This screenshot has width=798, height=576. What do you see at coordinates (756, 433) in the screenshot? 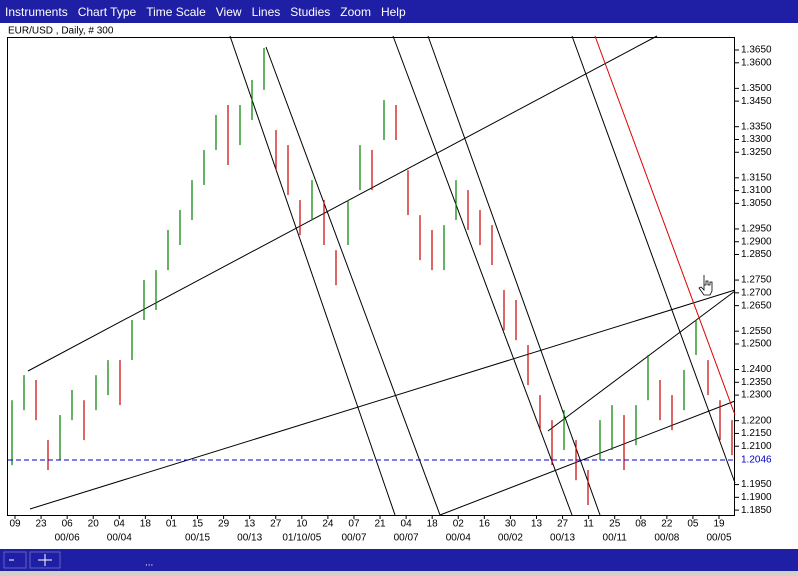
I see `y-tick-label: 1.2150` at bounding box center [756, 433].